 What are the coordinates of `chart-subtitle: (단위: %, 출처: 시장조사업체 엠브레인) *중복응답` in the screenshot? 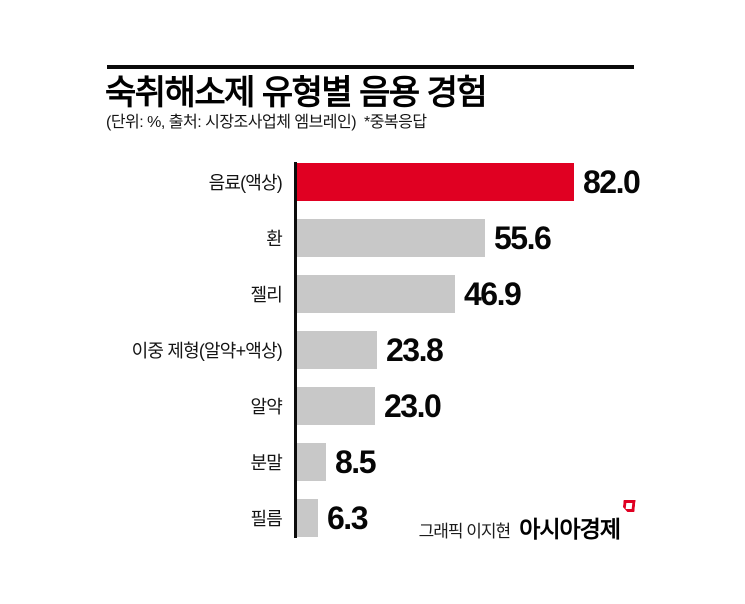 It's located at (266, 122).